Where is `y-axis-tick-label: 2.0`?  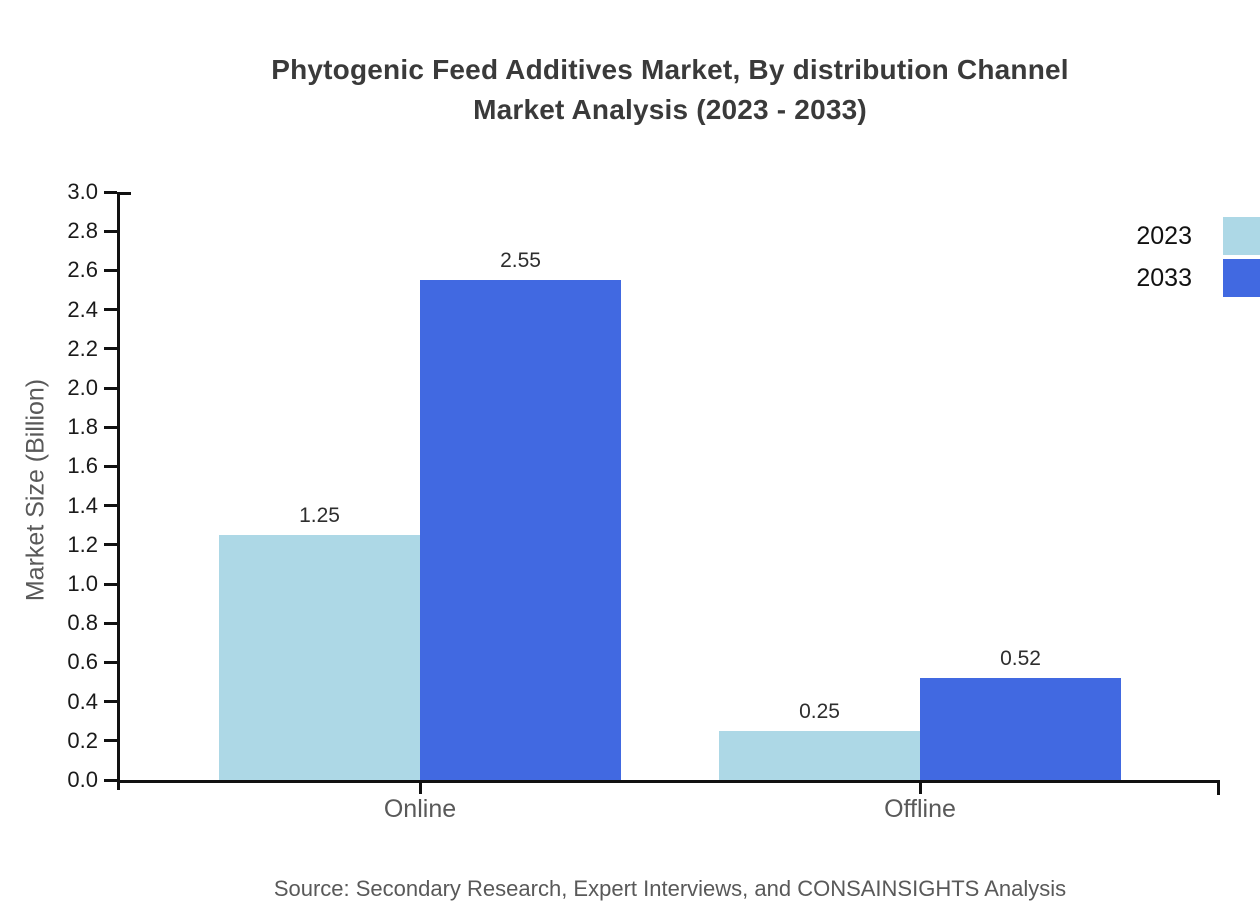
y-axis-tick-label: 2.0 is located at coordinates (82, 387).